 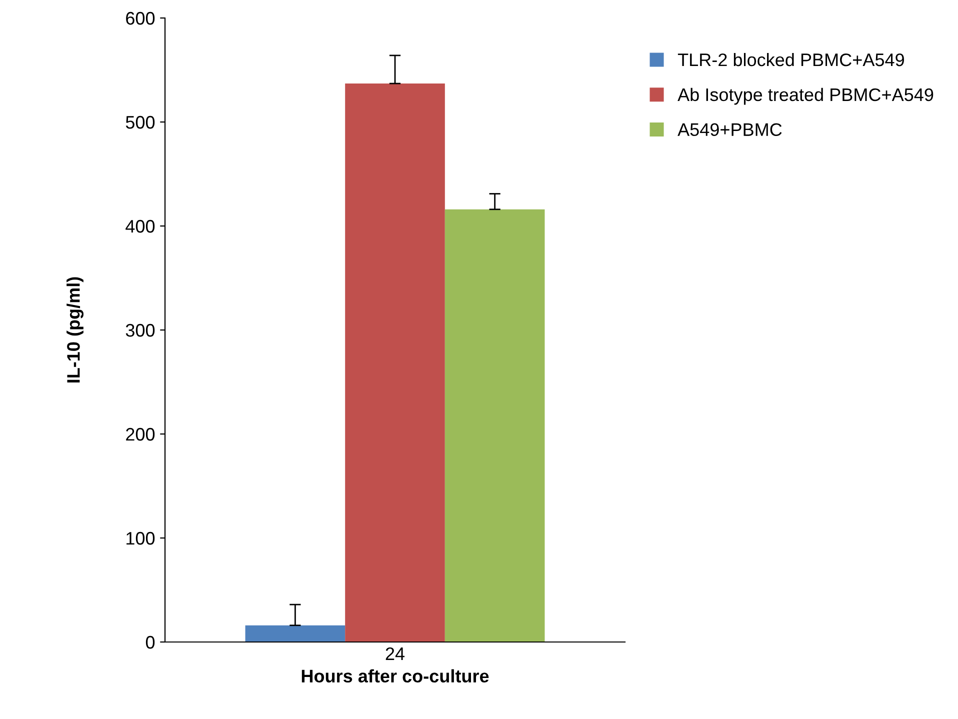 What do you see at coordinates (140, 330) in the screenshot?
I see `y-tick-label: 300` at bounding box center [140, 330].